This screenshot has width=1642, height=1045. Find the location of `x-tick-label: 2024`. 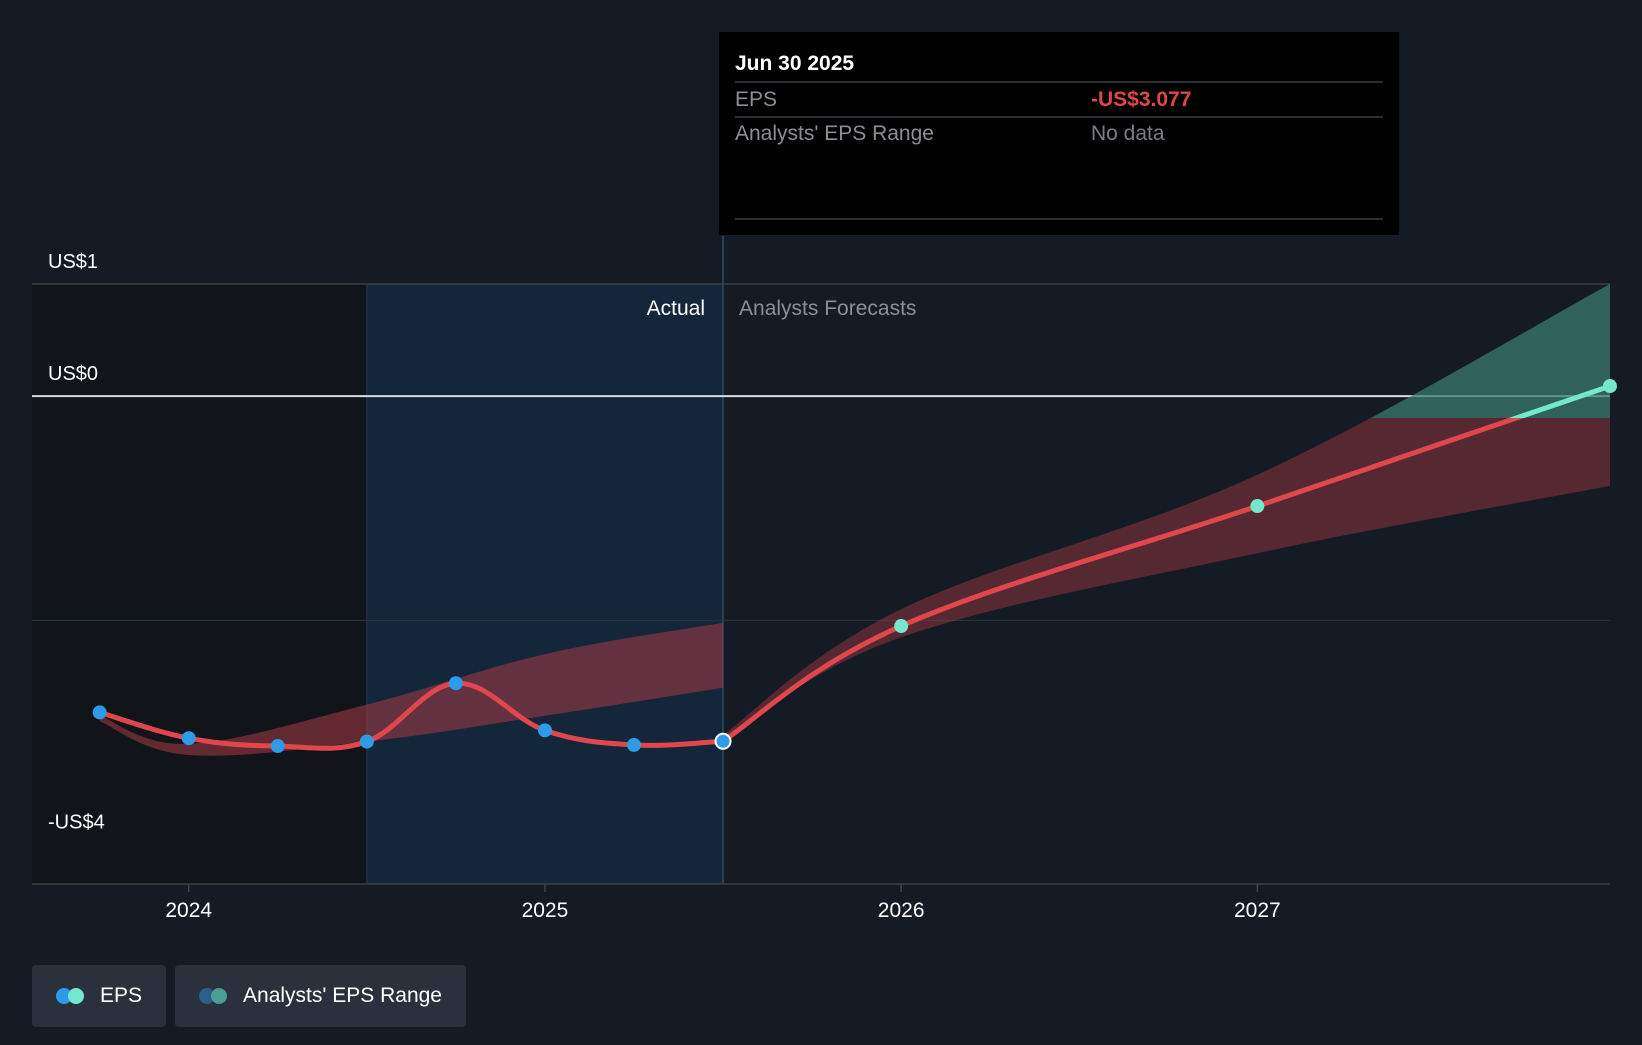

x-tick-label: 2024 is located at coordinates (188, 910).